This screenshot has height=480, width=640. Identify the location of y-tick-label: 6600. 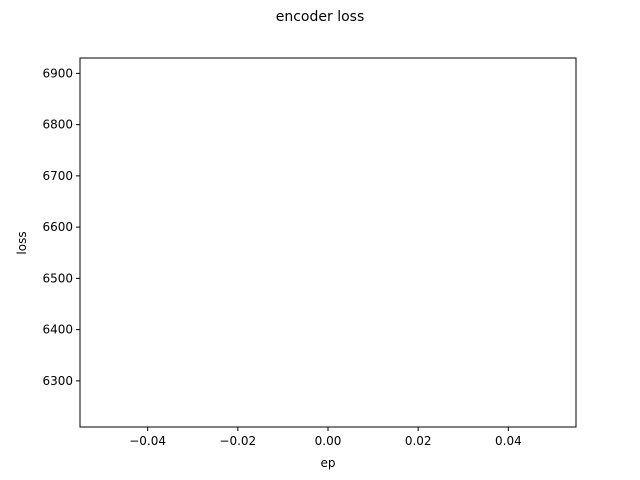
(57, 227).